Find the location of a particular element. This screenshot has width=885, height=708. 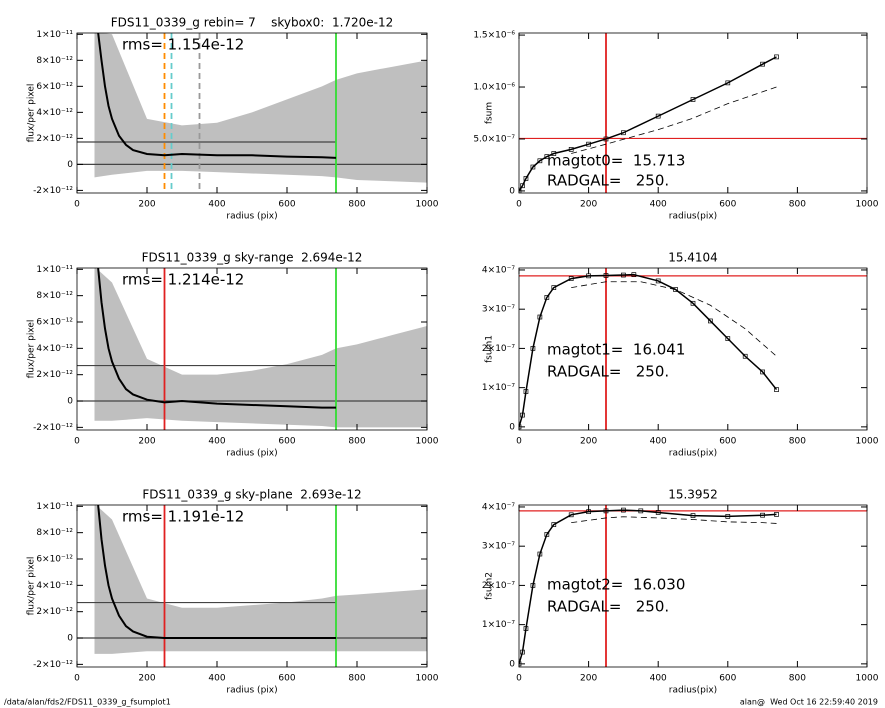

footer-stamp: alan@ Wed Oct 16 22:59:40 2019 is located at coordinates (809, 702).